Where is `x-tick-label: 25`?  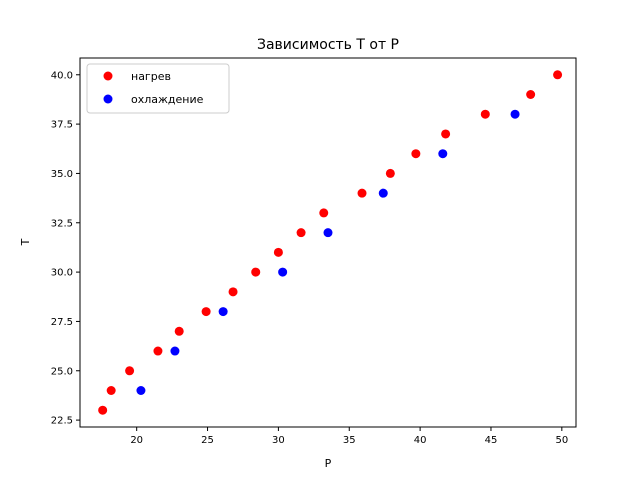 x-tick-label: 25 is located at coordinates (207, 440).